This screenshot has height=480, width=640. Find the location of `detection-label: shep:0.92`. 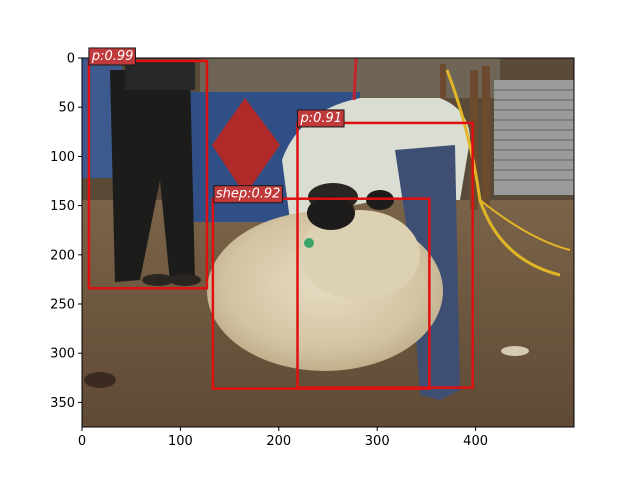

detection-label: shep:0.92 is located at coordinates (248, 194).